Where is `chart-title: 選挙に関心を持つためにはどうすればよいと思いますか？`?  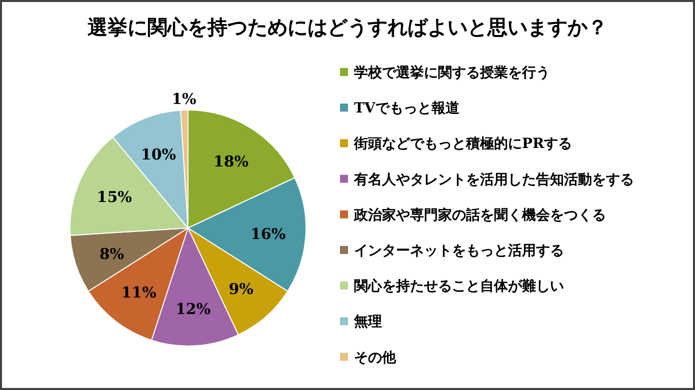 chart-title: 選挙に関心を持つためにはどうすればよいと思いますか？ is located at coordinates (348, 27).